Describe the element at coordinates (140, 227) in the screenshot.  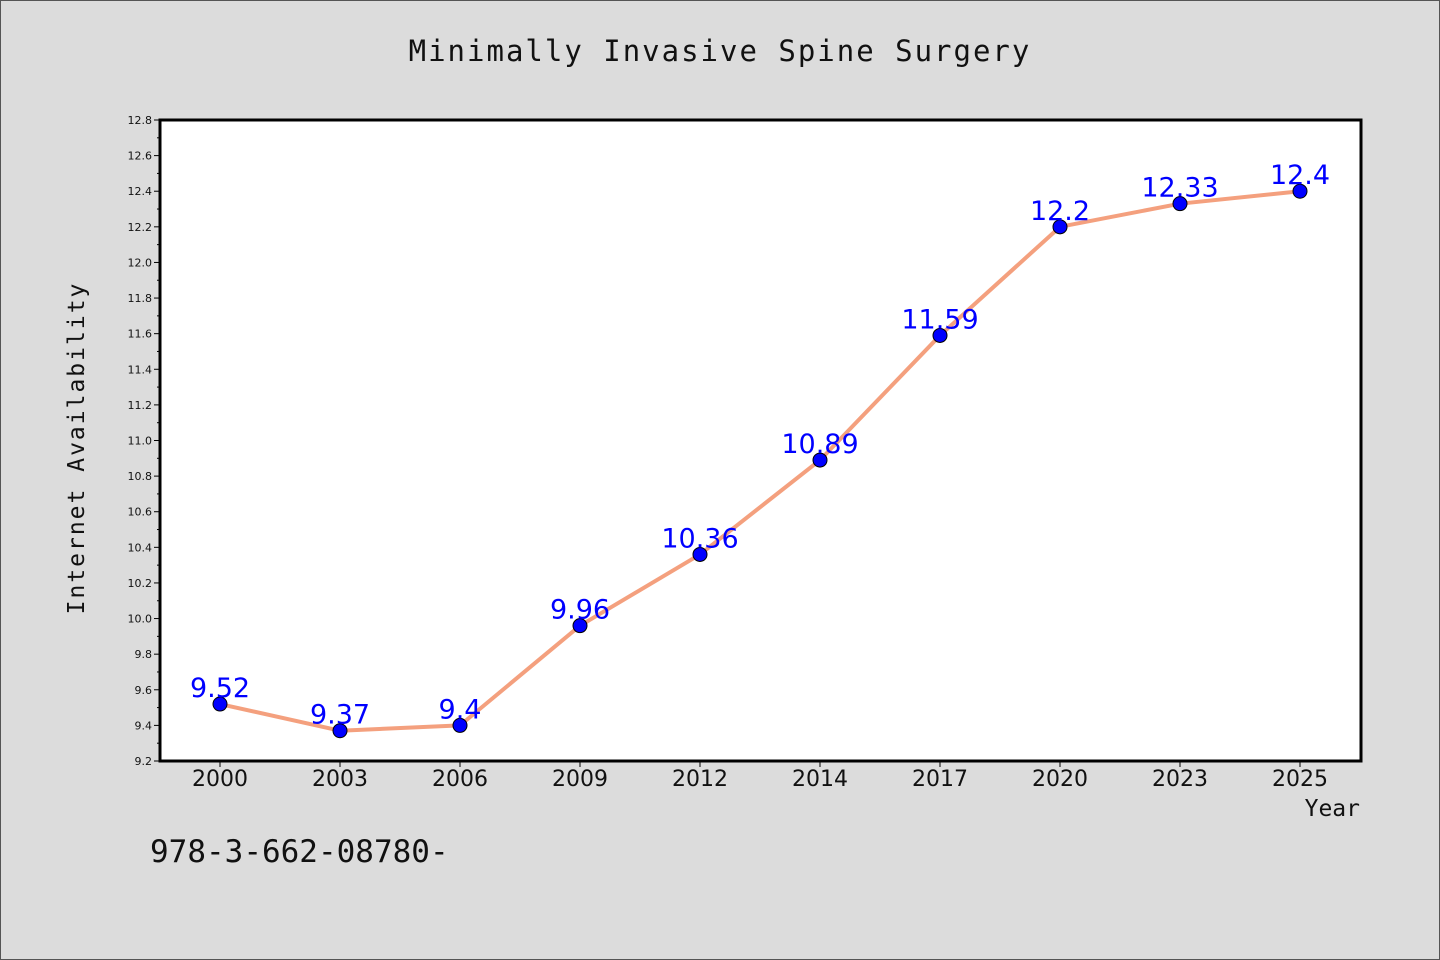
I see `y-tick-label: 12.2` at that location.